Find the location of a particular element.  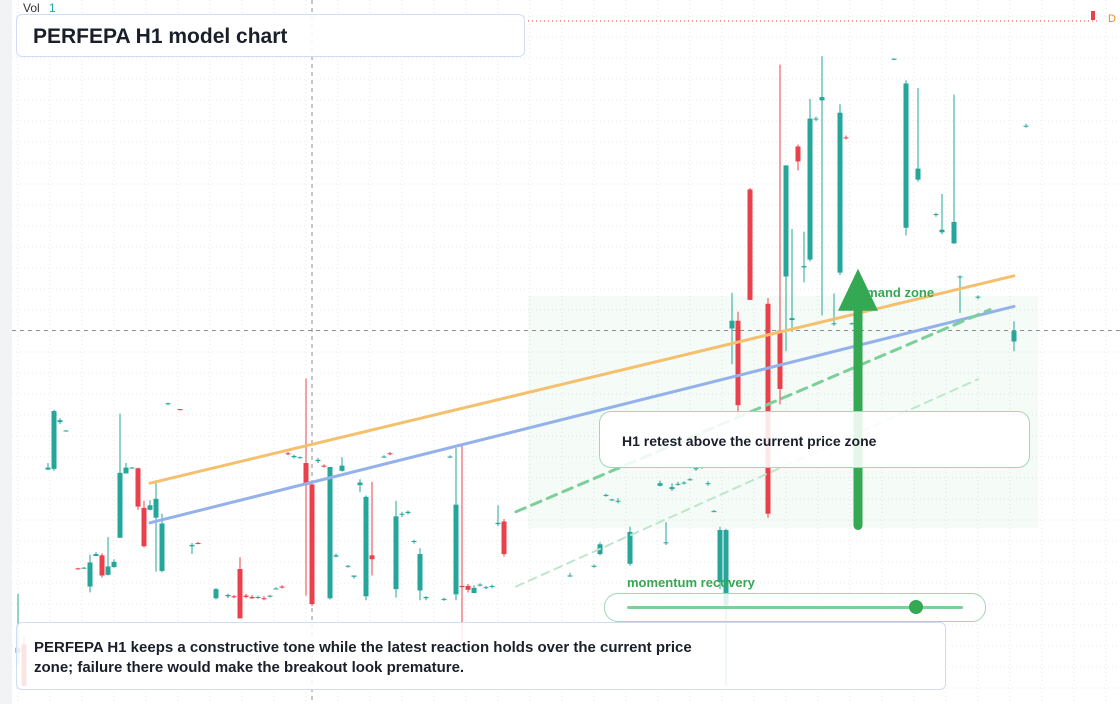

momentum-track is located at coordinates (795, 607).